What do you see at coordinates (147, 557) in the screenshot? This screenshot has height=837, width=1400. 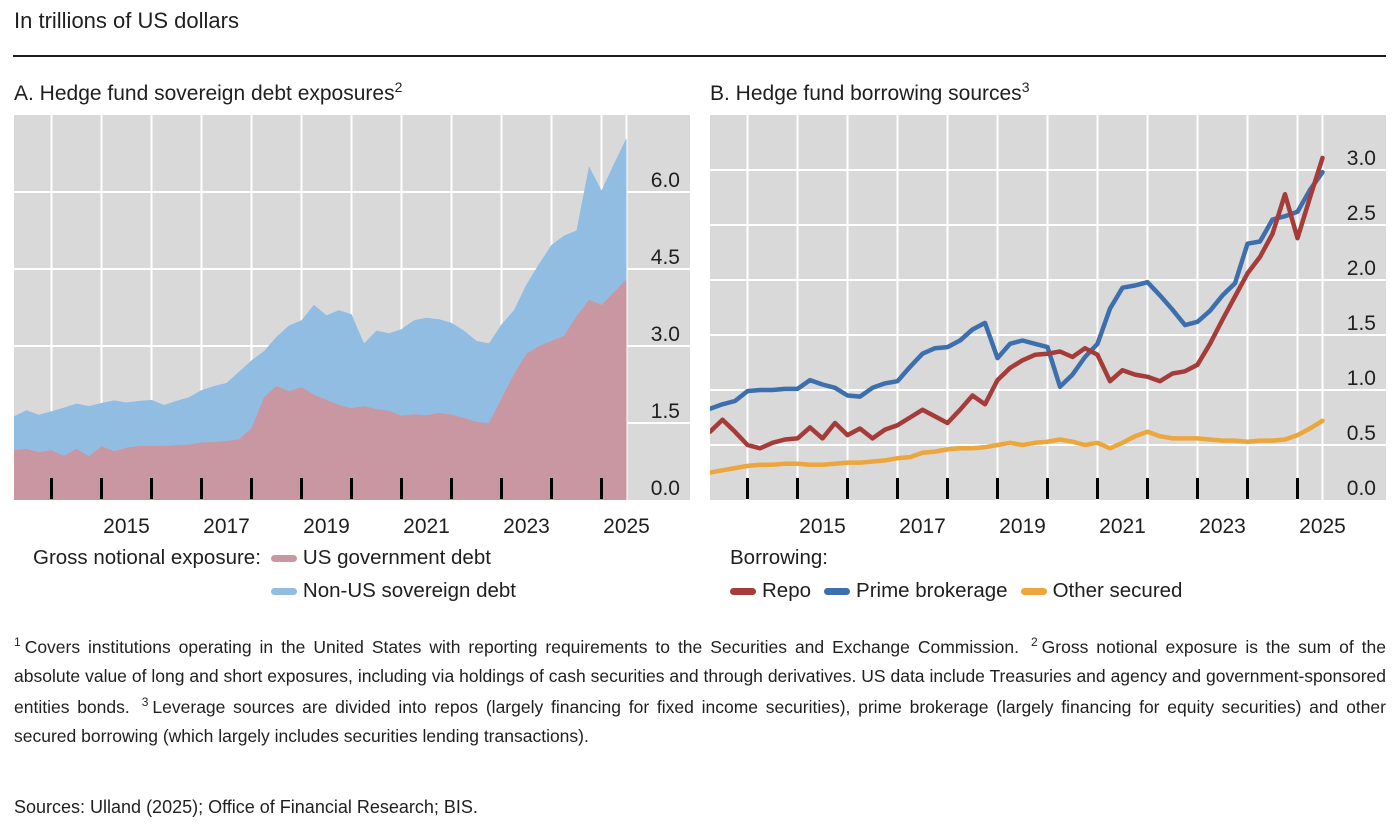 I see `legend-a-title: Gross notional exposure:` at bounding box center [147, 557].